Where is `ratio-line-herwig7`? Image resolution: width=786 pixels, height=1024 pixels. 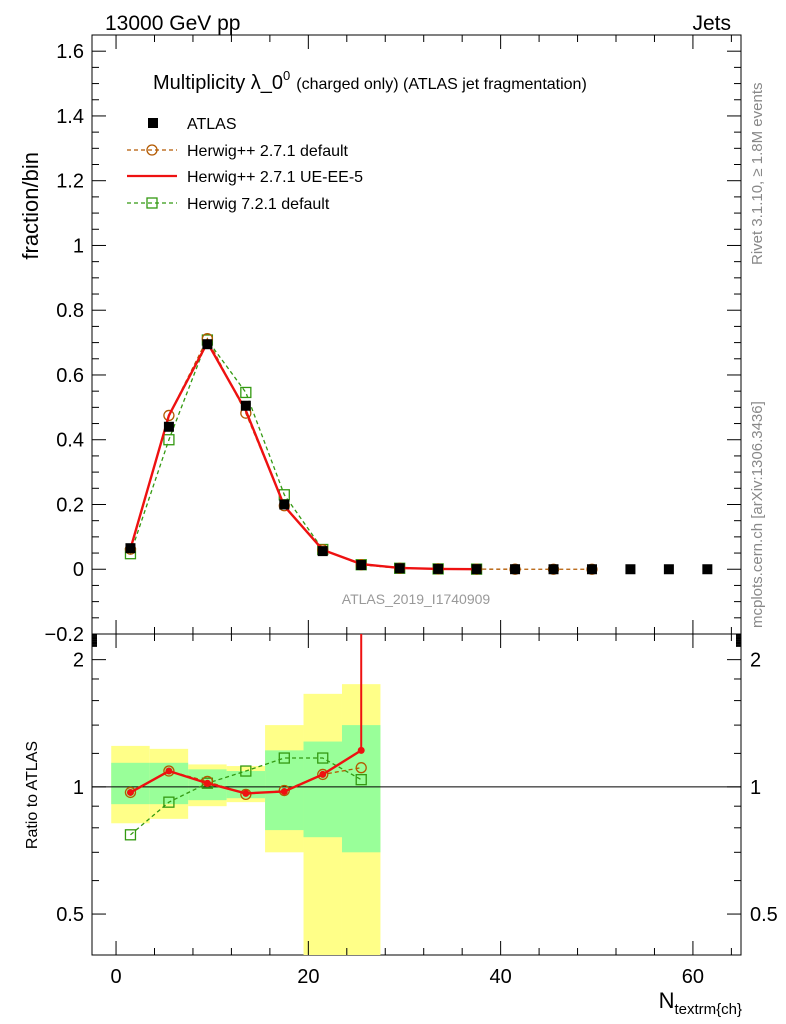
ratio-line-herwig7 is located at coordinates (246, 796).